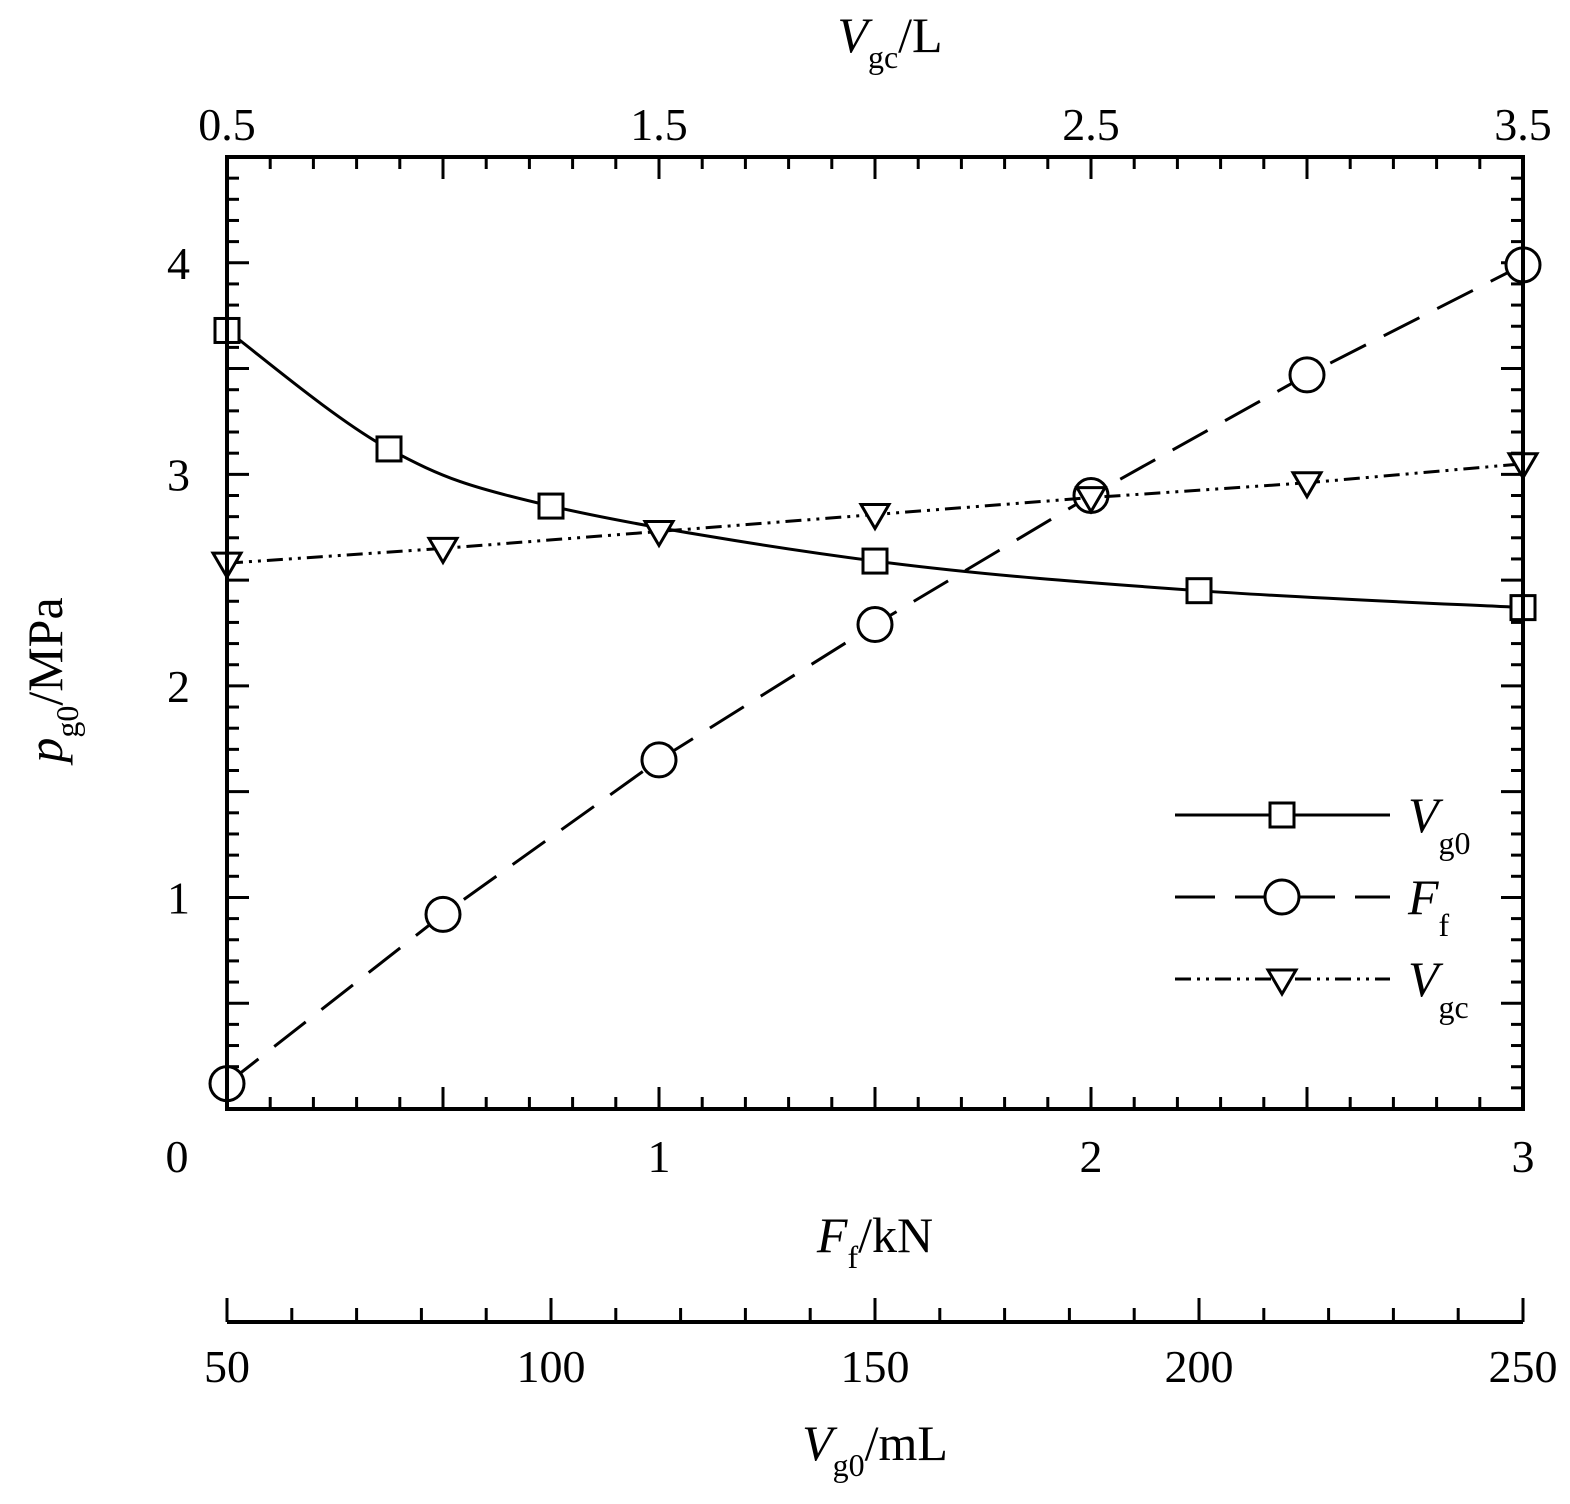  I want to click on legend-label-vgc: Vgc, so click(1438, 988).